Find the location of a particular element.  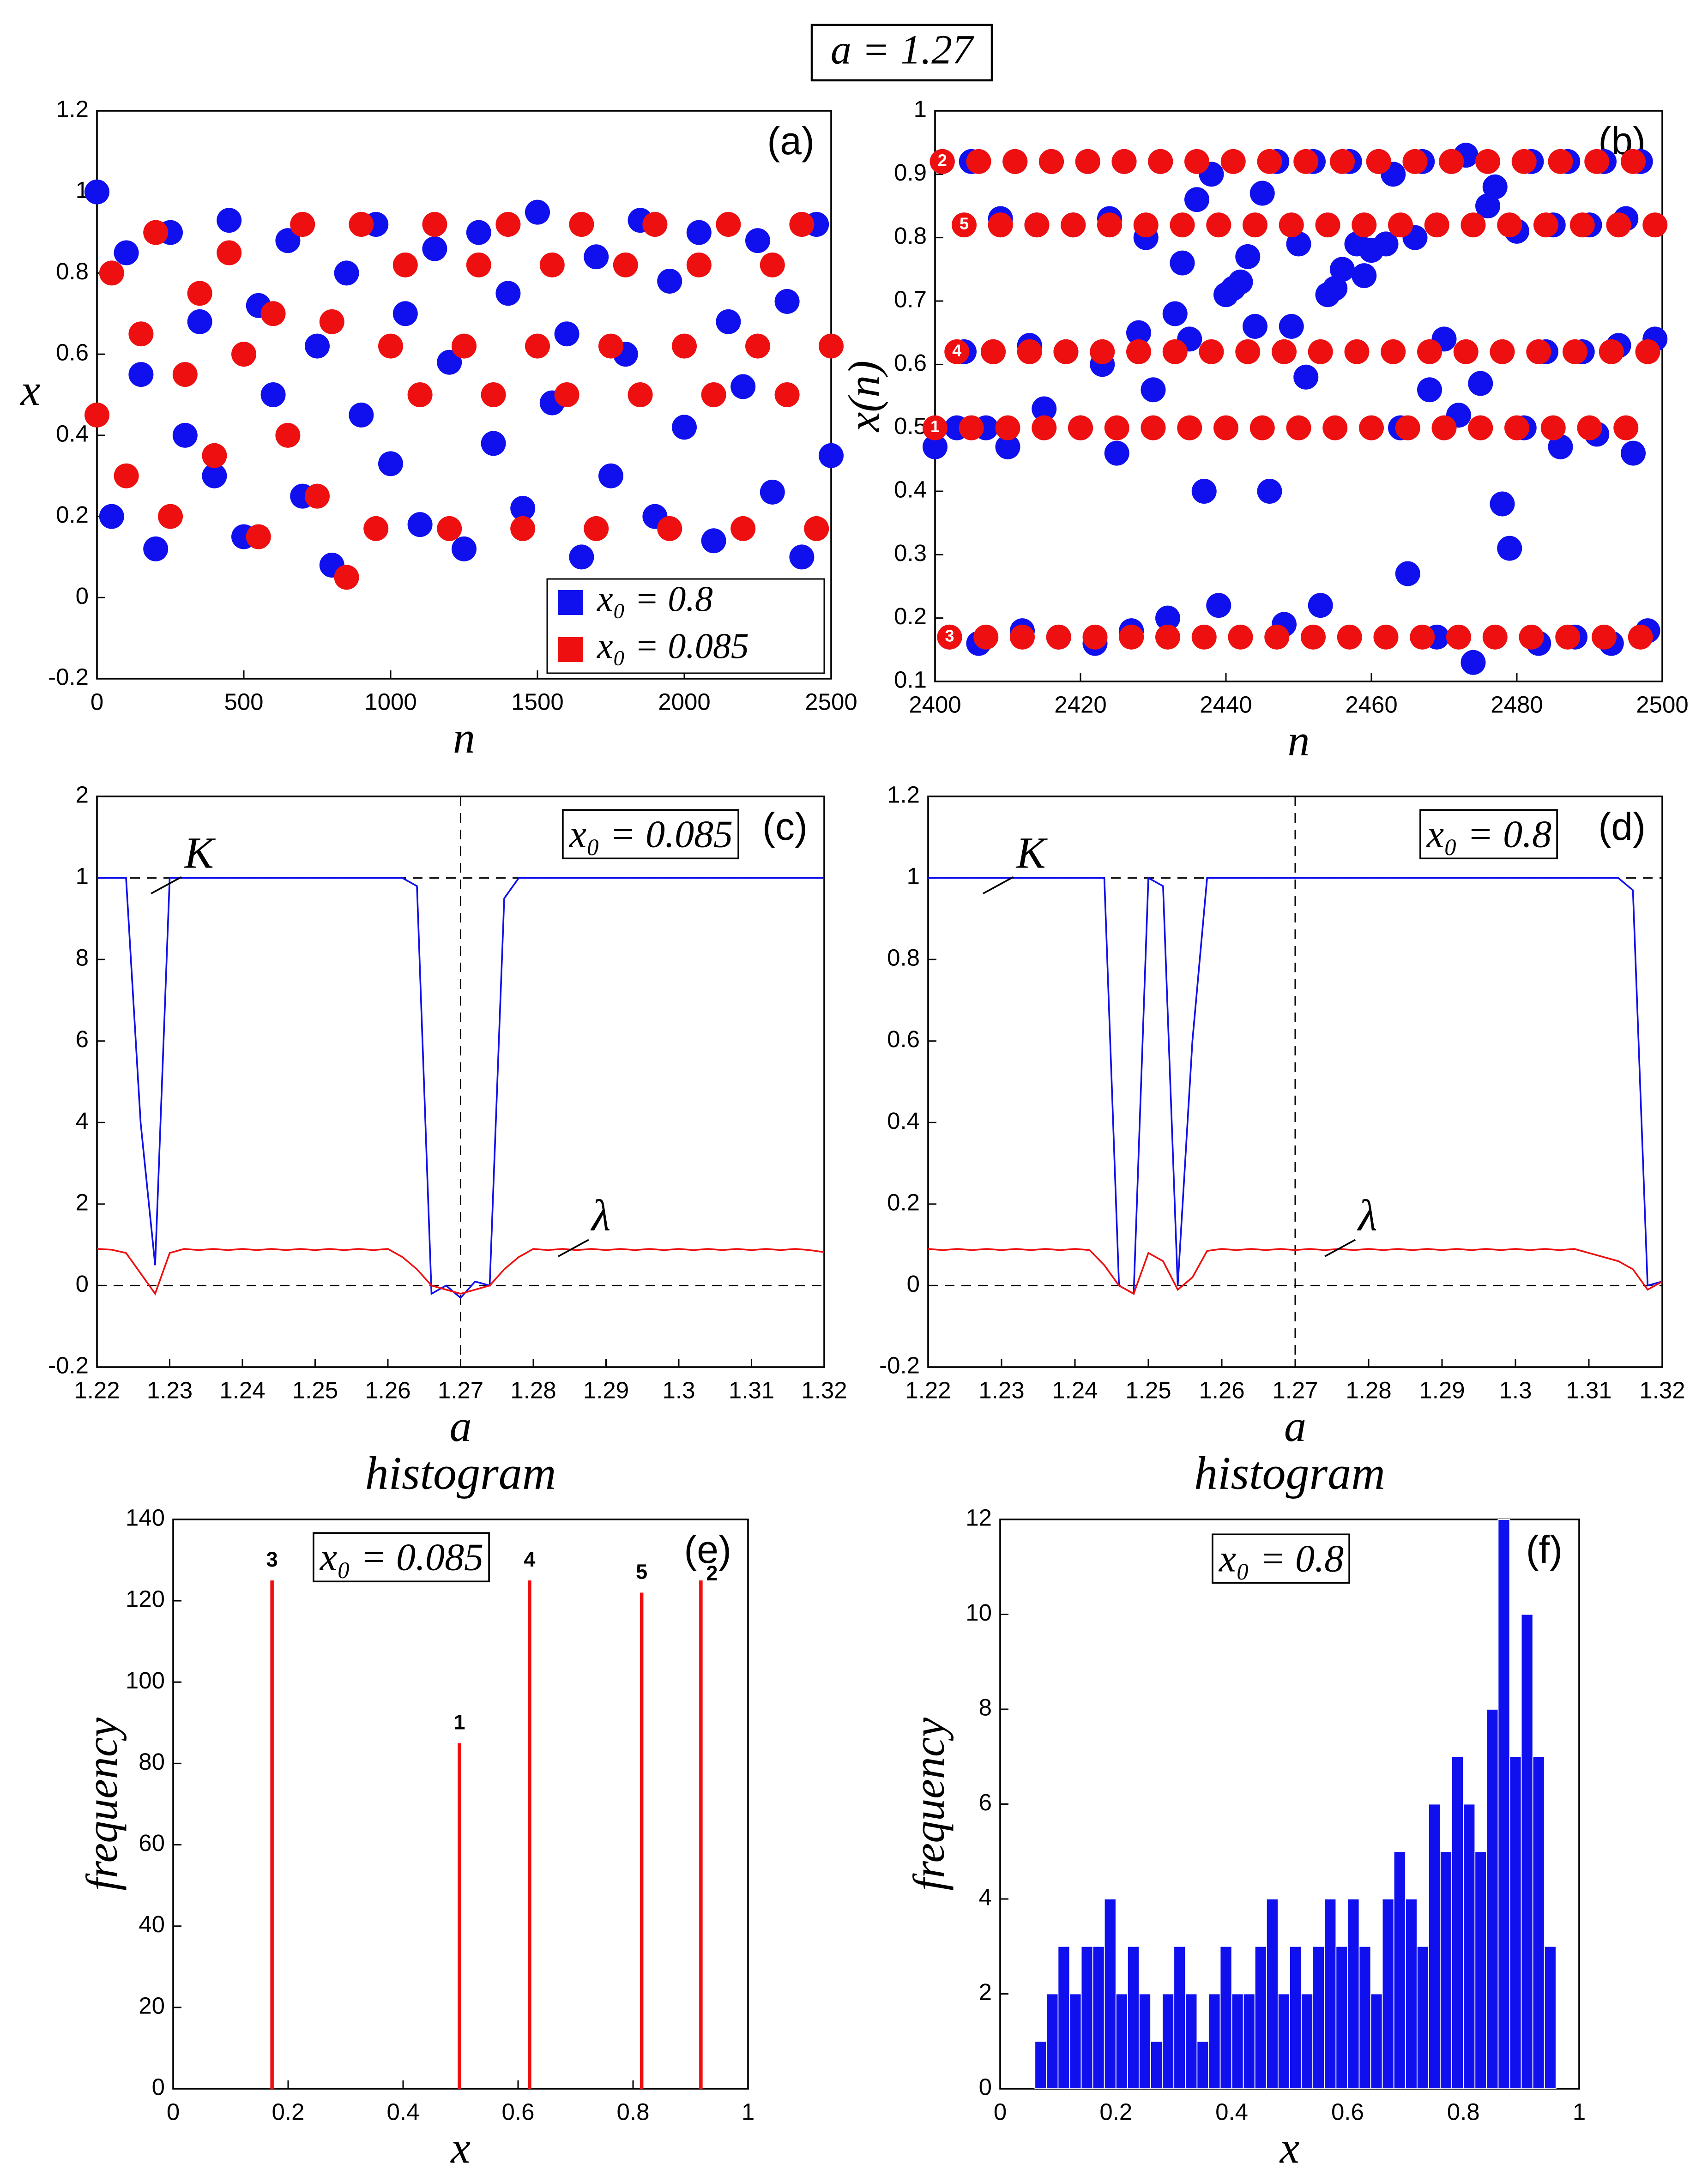

x-axis-label: x is located at coordinates (1289, 2148).